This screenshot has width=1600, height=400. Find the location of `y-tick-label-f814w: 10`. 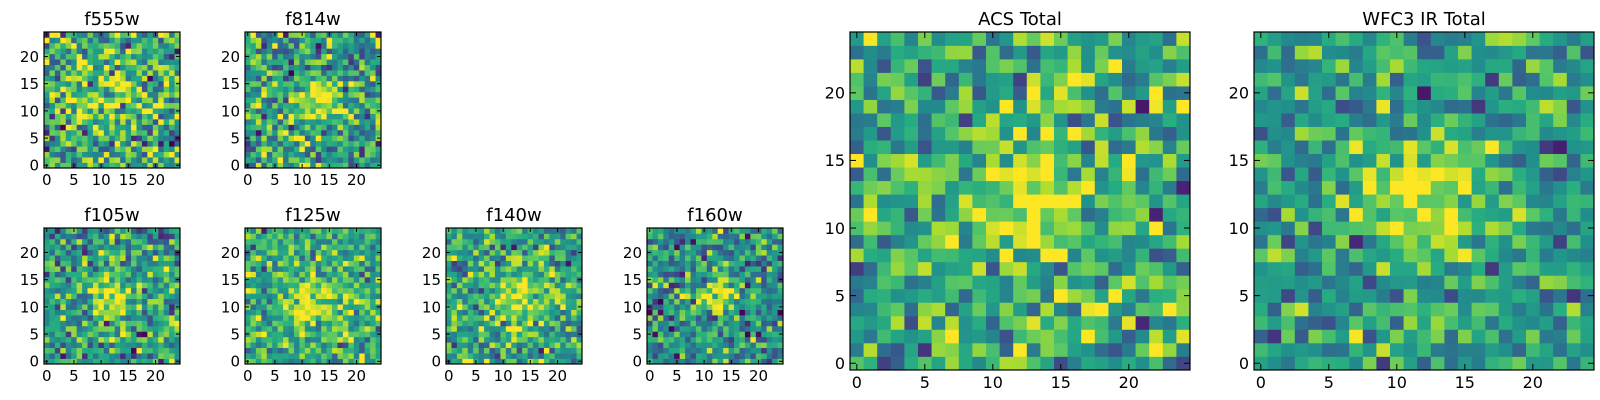

y-tick-label-f814w: 10 is located at coordinates (230, 111).